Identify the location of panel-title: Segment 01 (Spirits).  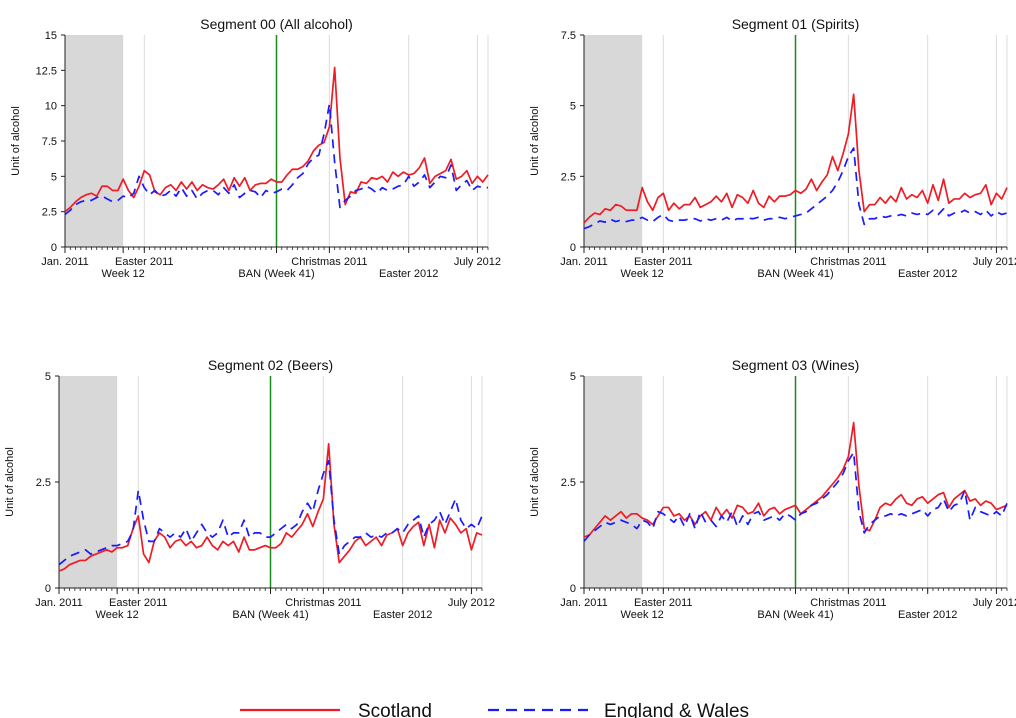
(796, 24).